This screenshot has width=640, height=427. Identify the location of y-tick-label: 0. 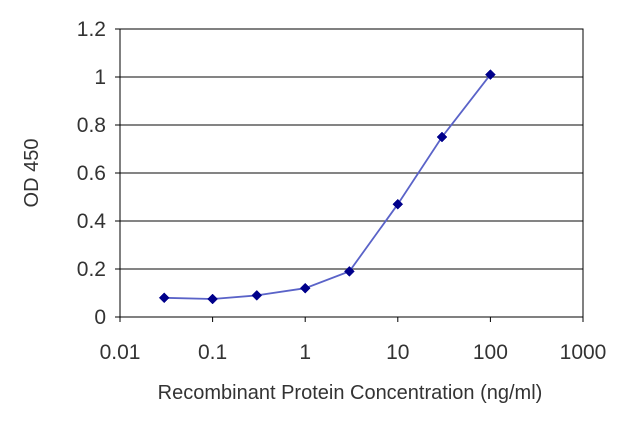
(100, 317).